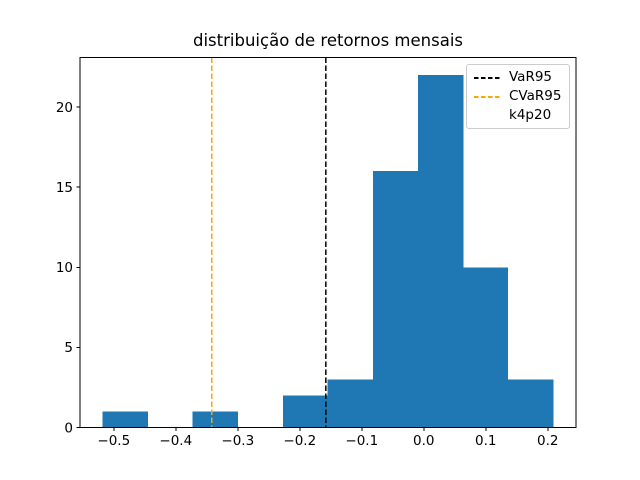 The height and width of the screenshot is (480, 640). What do you see at coordinates (237, 441) in the screenshot?
I see `x-tick-label: −0.3` at bounding box center [237, 441].